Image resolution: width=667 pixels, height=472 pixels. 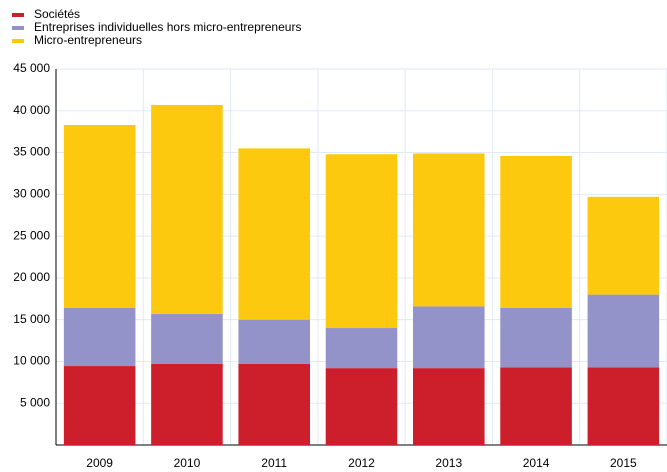 What do you see at coordinates (31, 277) in the screenshot?
I see `y-tick-label: 20 000` at bounding box center [31, 277].